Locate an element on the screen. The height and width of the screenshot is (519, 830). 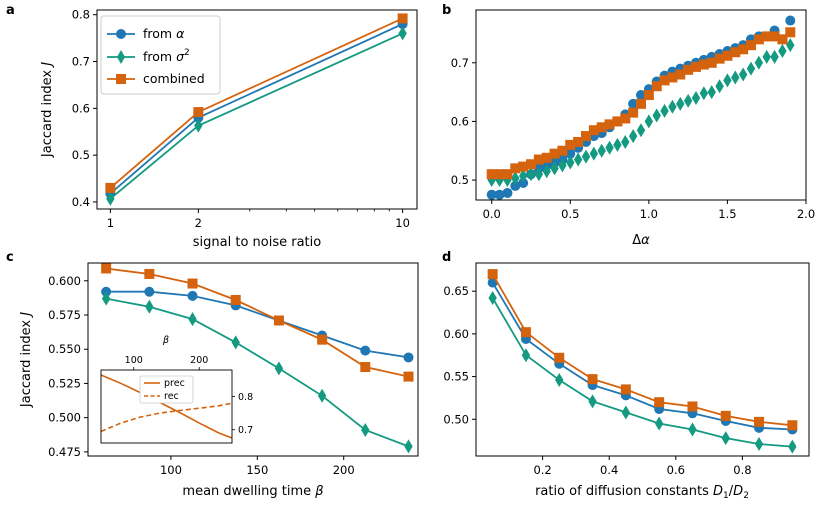
inset-rec-line is located at coordinates (166, 417).